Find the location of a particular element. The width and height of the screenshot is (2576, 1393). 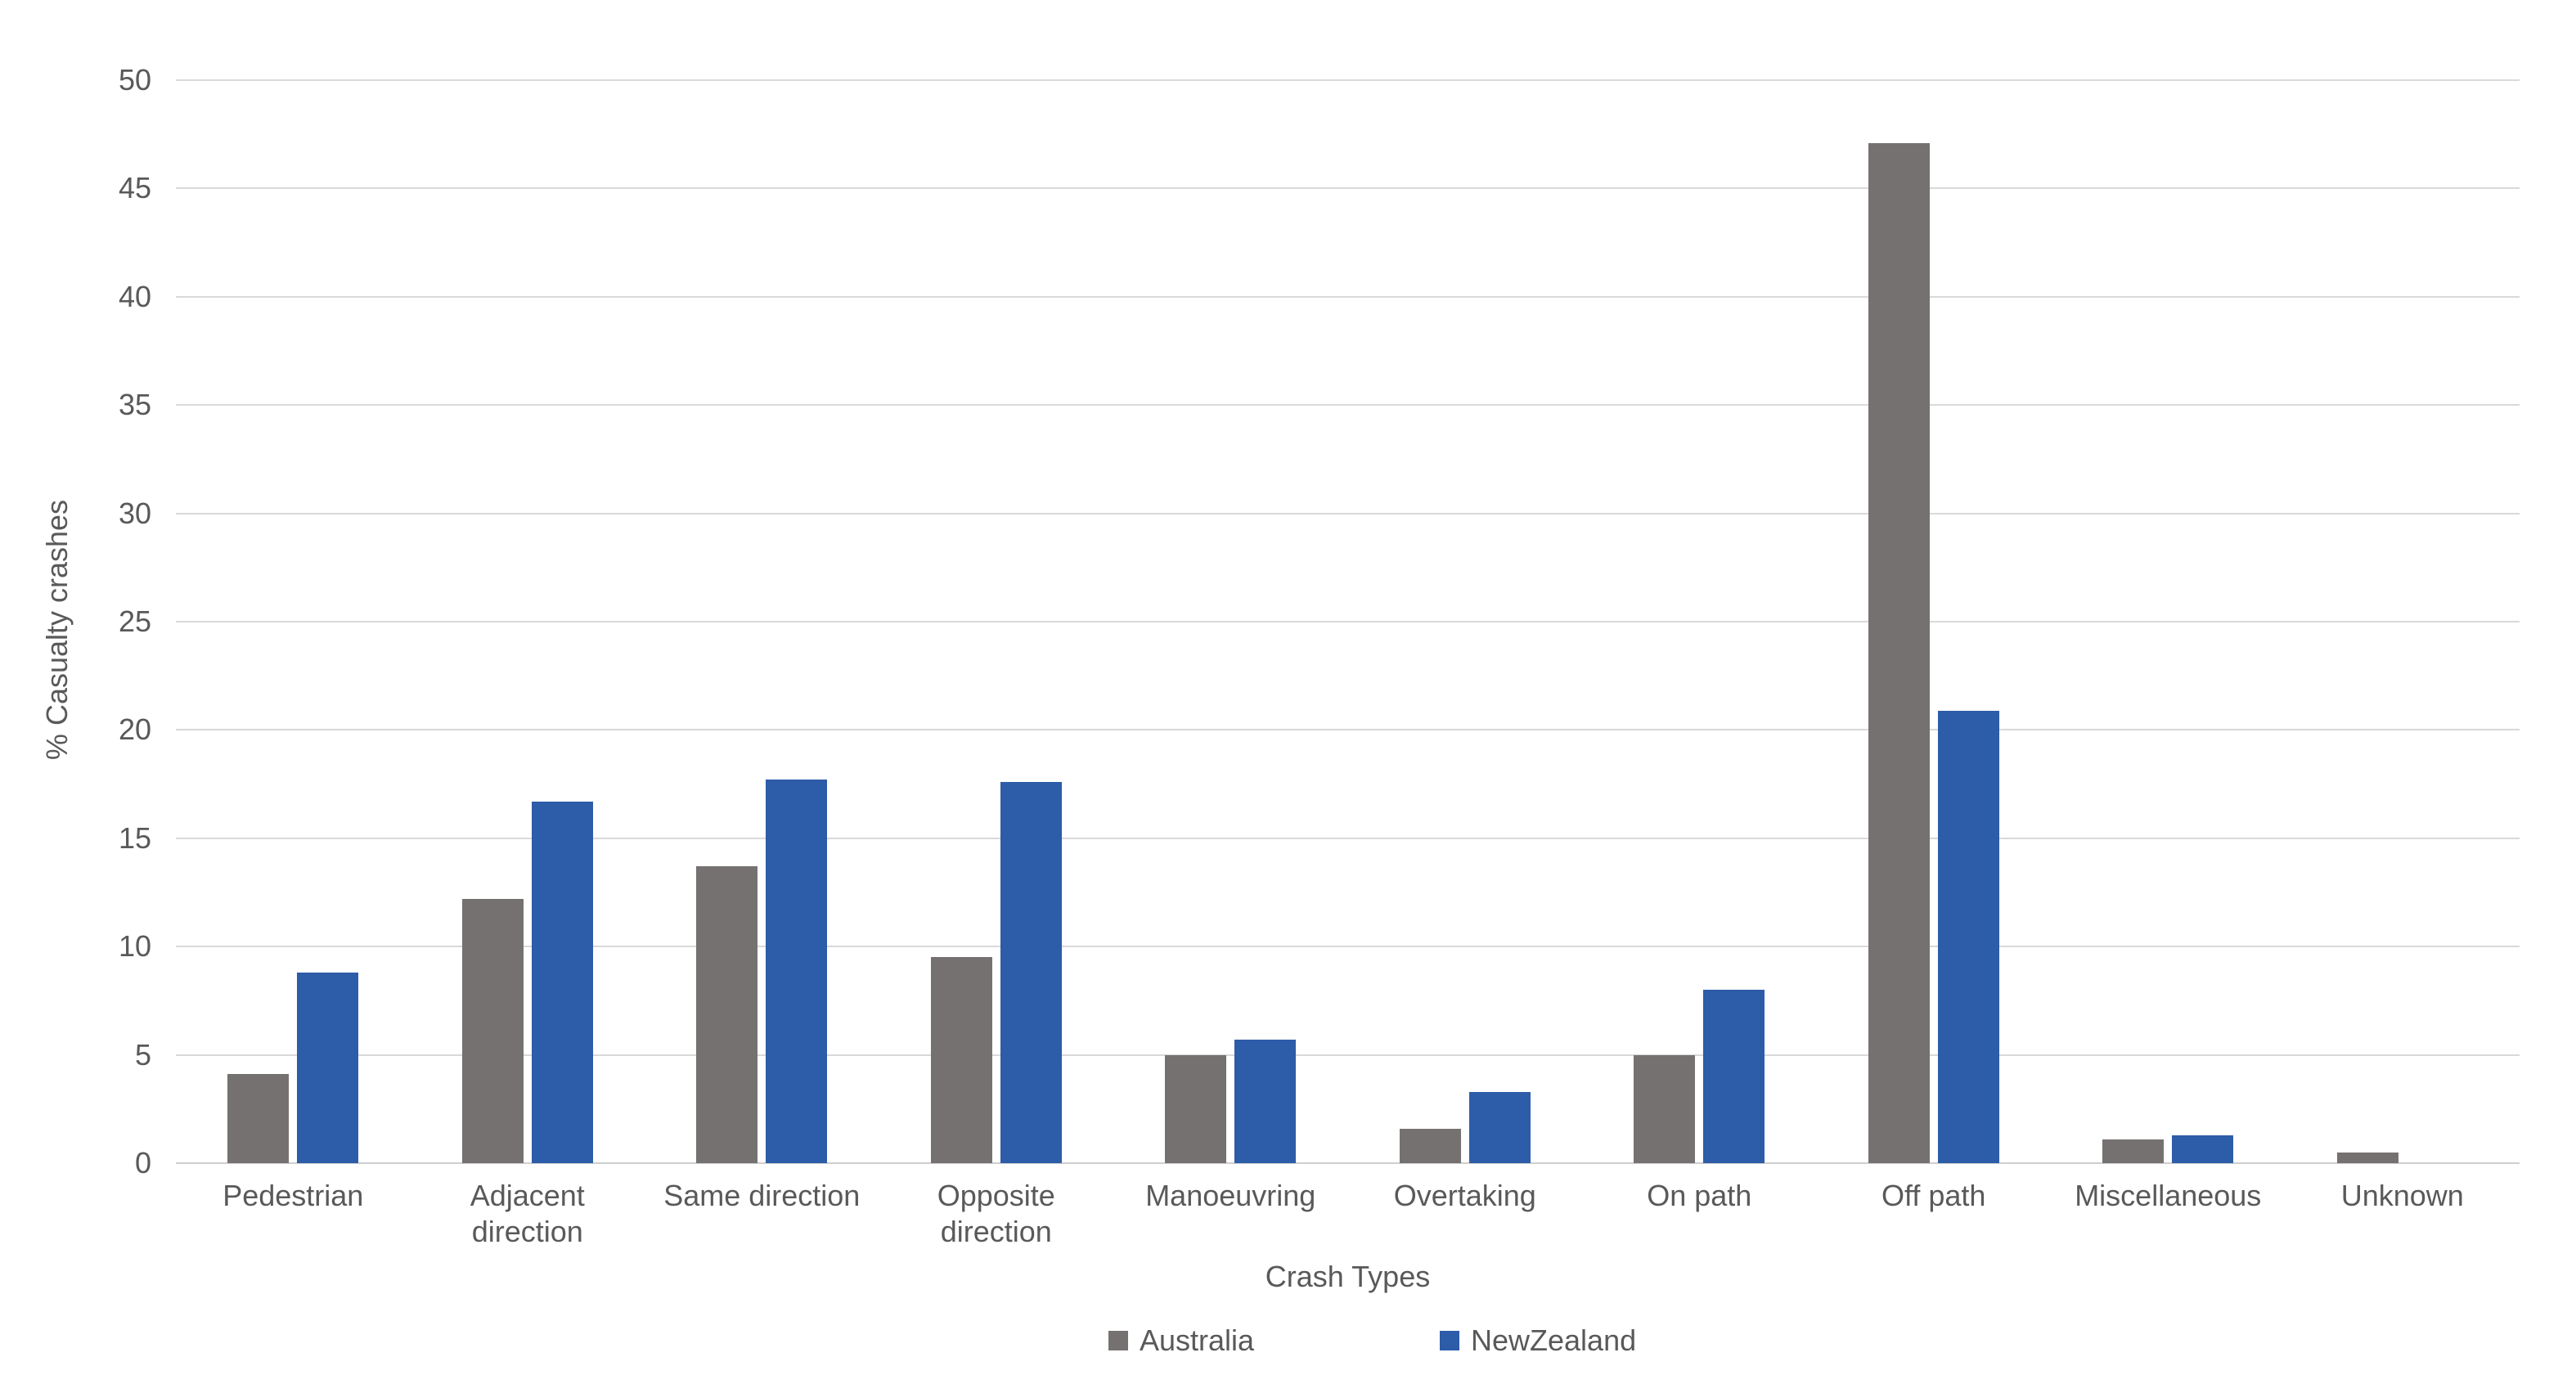

y-tick-label: 45 is located at coordinates (134, 188).